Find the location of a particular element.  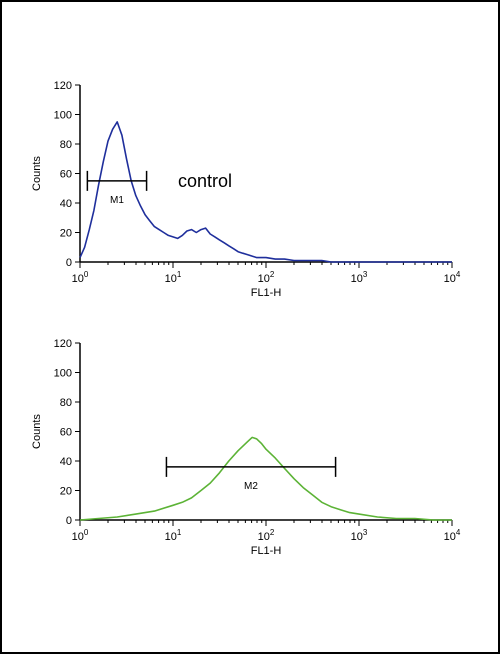

histogram-line is located at coordinates (265, 478).